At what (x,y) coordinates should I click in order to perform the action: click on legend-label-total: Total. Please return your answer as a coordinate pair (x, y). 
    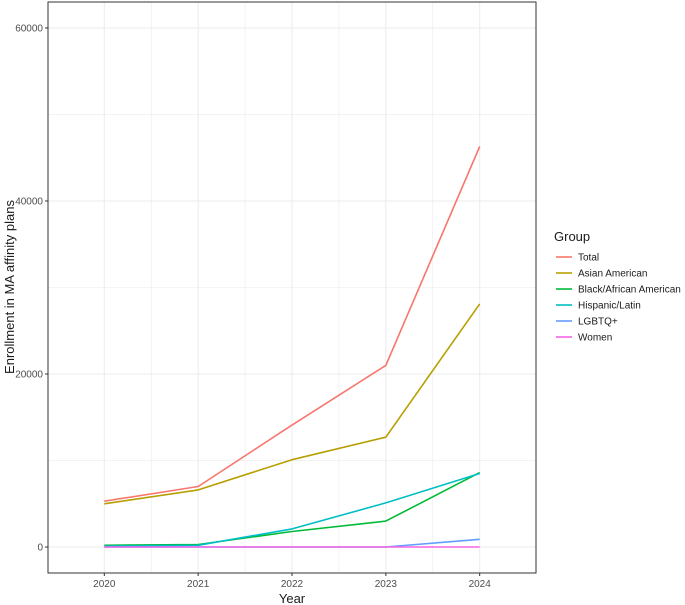
    Looking at the image, I should click on (588, 258).